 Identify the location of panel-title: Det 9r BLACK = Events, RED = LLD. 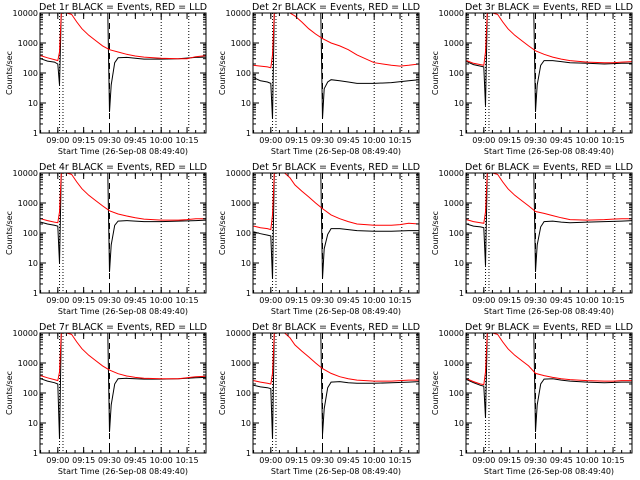
(549, 327).